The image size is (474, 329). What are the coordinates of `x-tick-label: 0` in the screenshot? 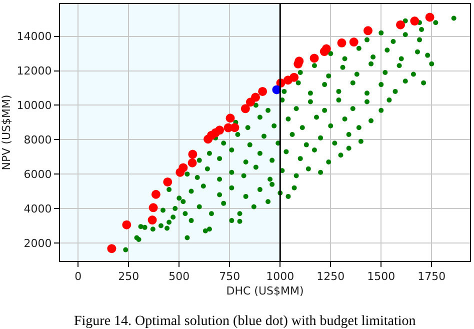 It's located at (78, 277).